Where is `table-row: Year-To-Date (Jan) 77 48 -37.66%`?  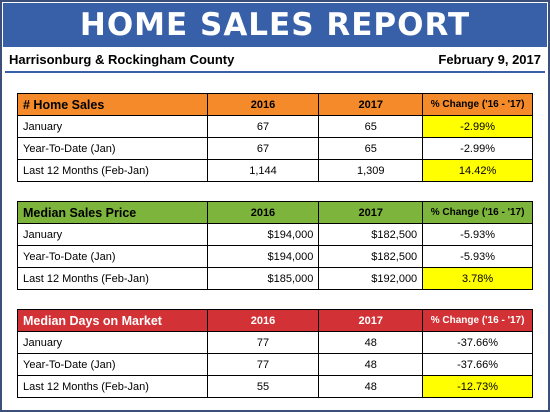 table-row: Year-To-Date (Jan) 77 48 -37.66% is located at coordinates (275, 364).